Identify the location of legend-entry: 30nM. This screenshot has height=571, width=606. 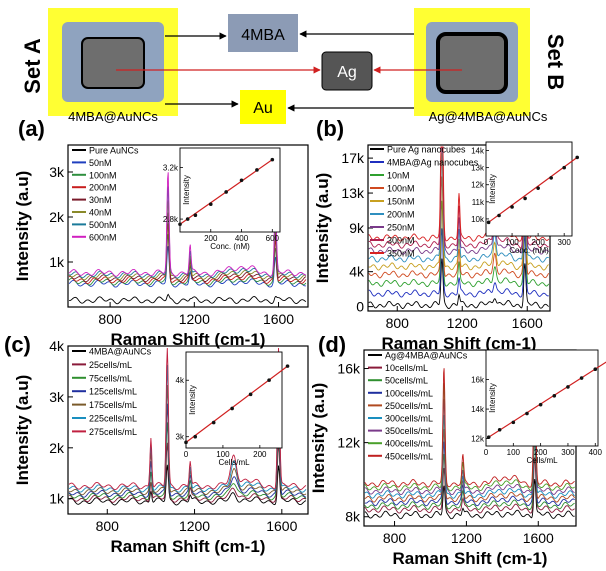
(100, 200).